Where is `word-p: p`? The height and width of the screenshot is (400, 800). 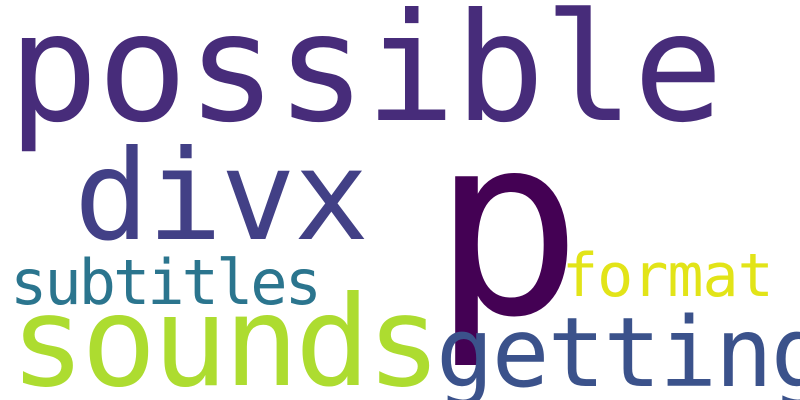 word-p: p is located at coordinates (507, 226).